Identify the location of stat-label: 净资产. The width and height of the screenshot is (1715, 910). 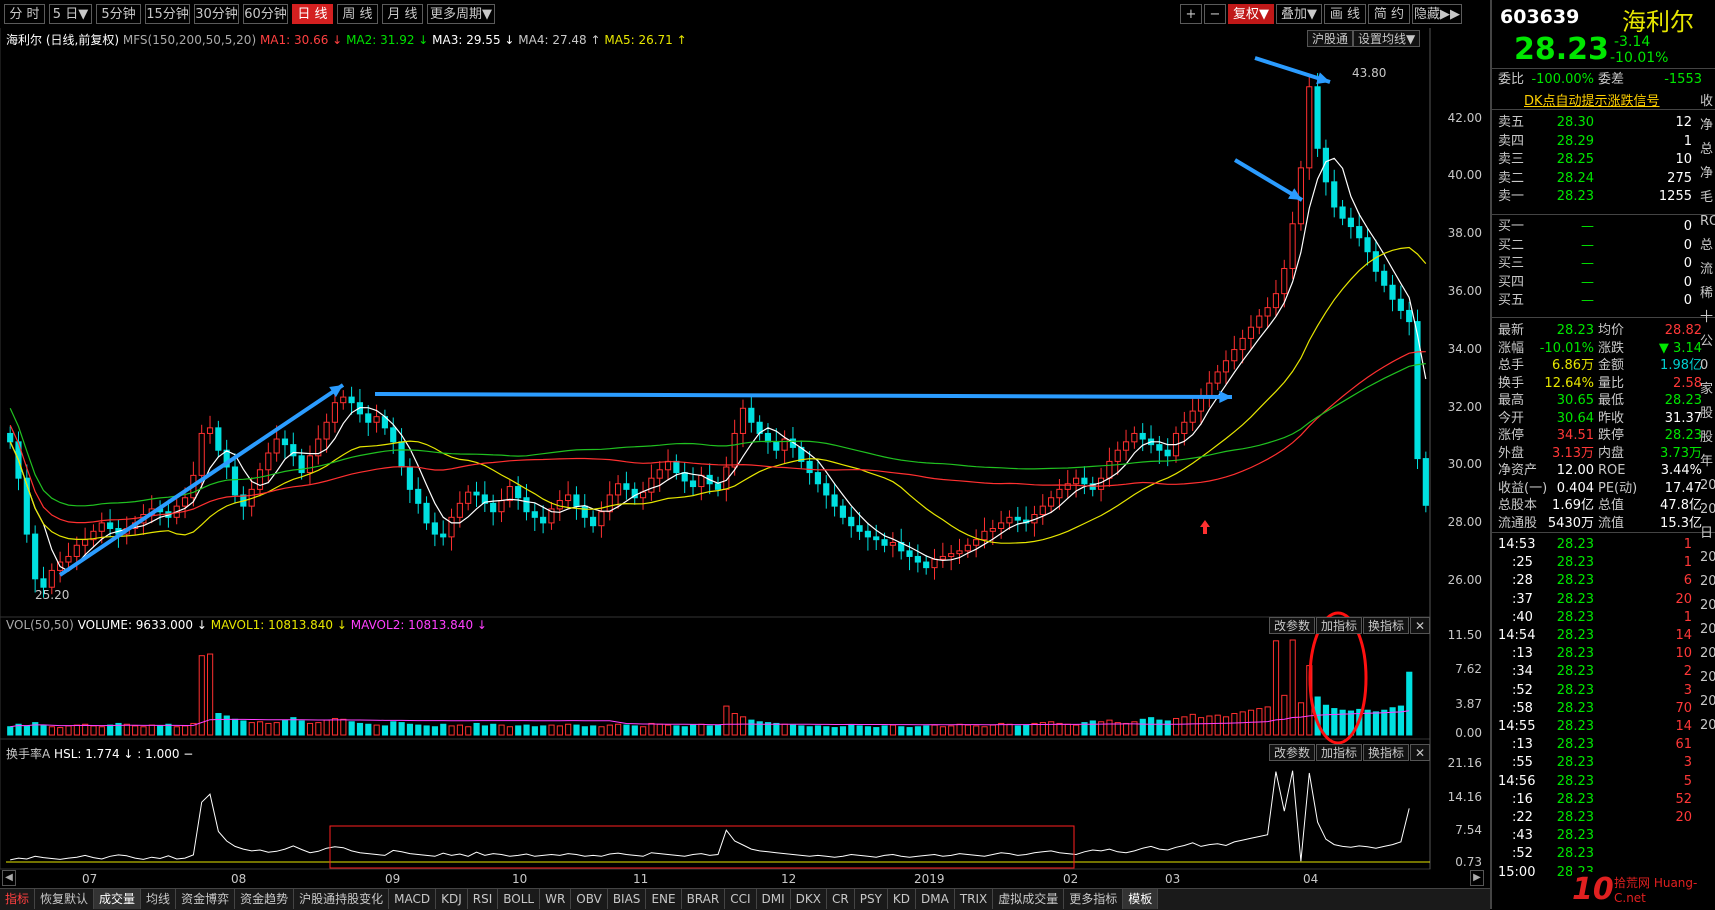
(1518, 470).